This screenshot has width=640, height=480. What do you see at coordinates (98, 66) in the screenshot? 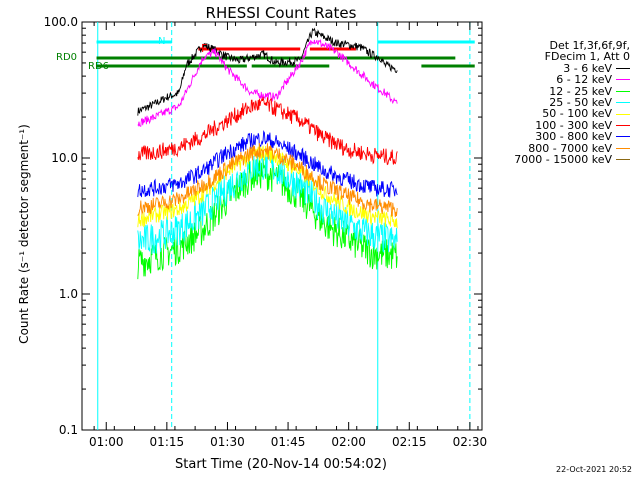
I see `rd6-label: RD6` at bounding box center [98, 66].